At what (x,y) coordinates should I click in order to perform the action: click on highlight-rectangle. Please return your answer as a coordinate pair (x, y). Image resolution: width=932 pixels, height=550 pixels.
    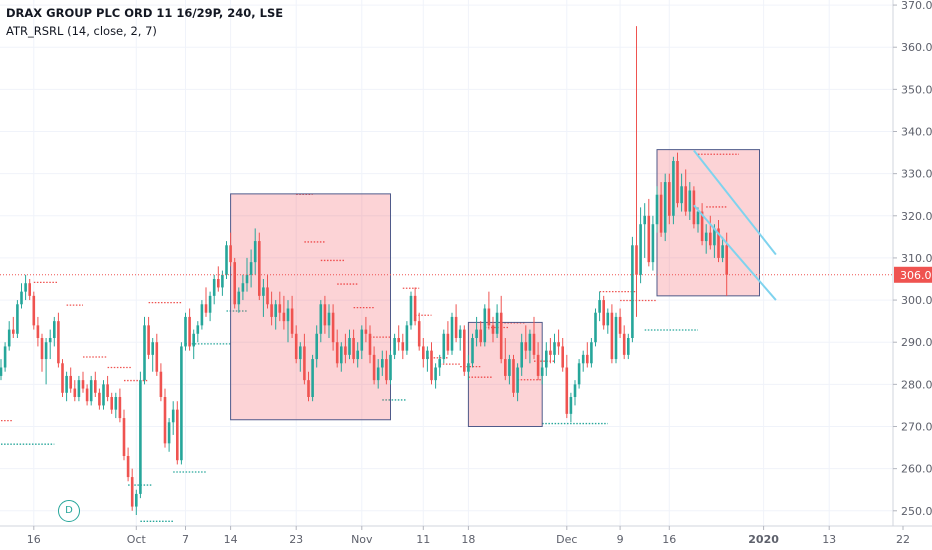
    Looking at the image, I should click on (310, 307).